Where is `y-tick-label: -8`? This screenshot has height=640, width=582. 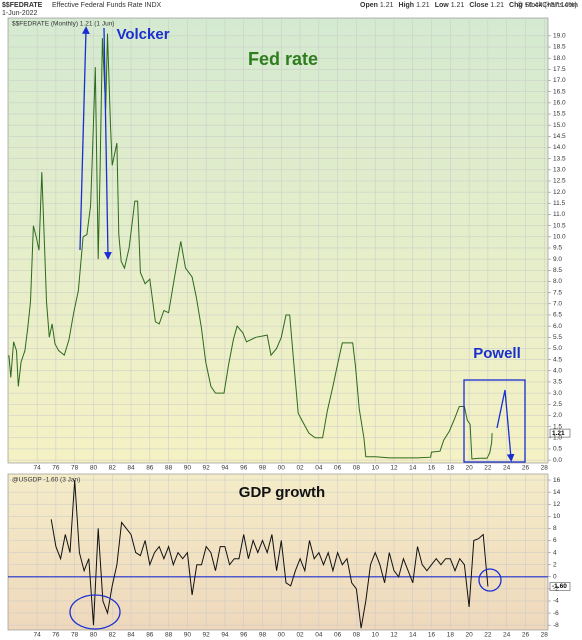
y-tick-label: -8 is located at coordinates (556, 625).